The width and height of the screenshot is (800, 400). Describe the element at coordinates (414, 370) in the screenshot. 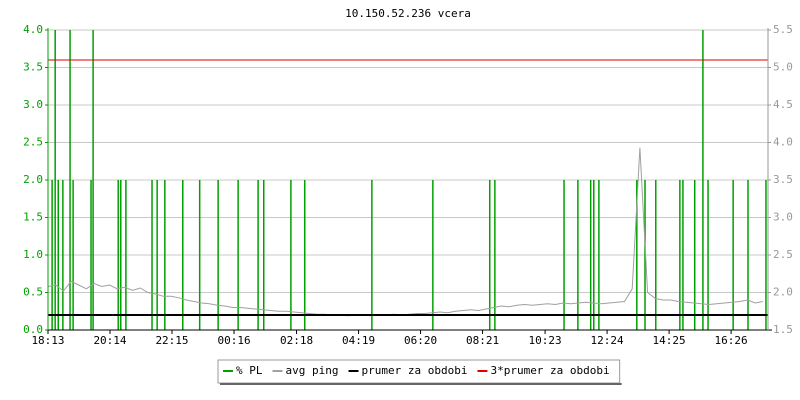

I see `legend-label: prumer za obdobi` at that location.